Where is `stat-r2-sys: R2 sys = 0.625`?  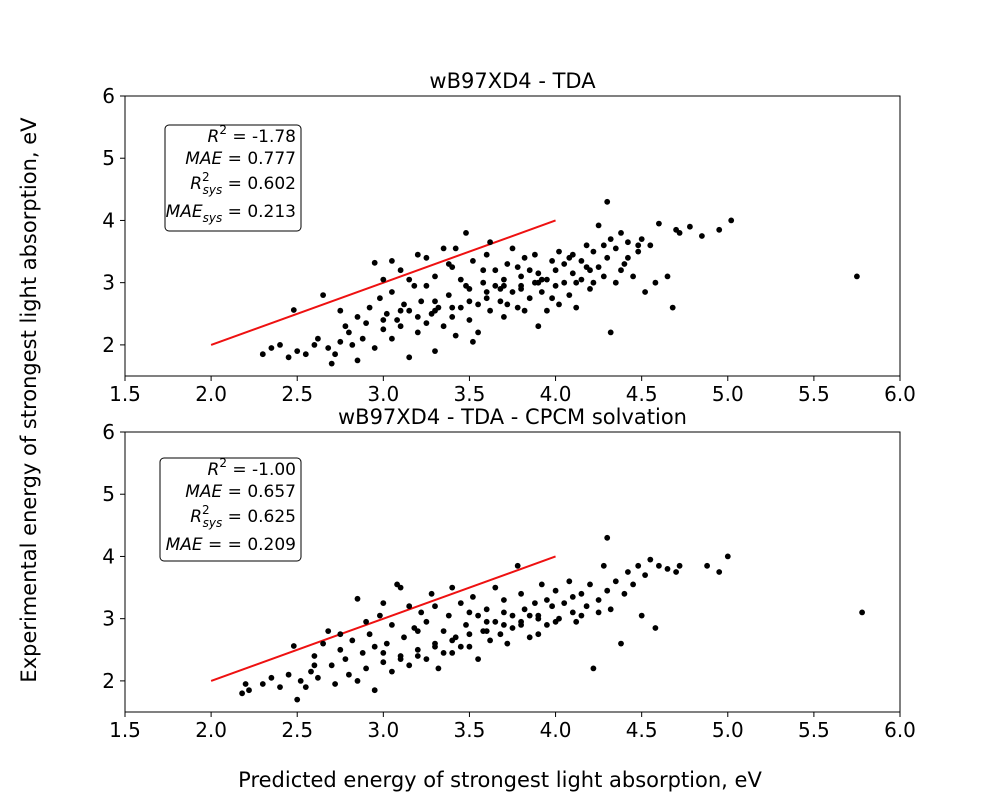
stat-r2-sys: R2 sys = 0.625 is located at coordinates (243, 516).